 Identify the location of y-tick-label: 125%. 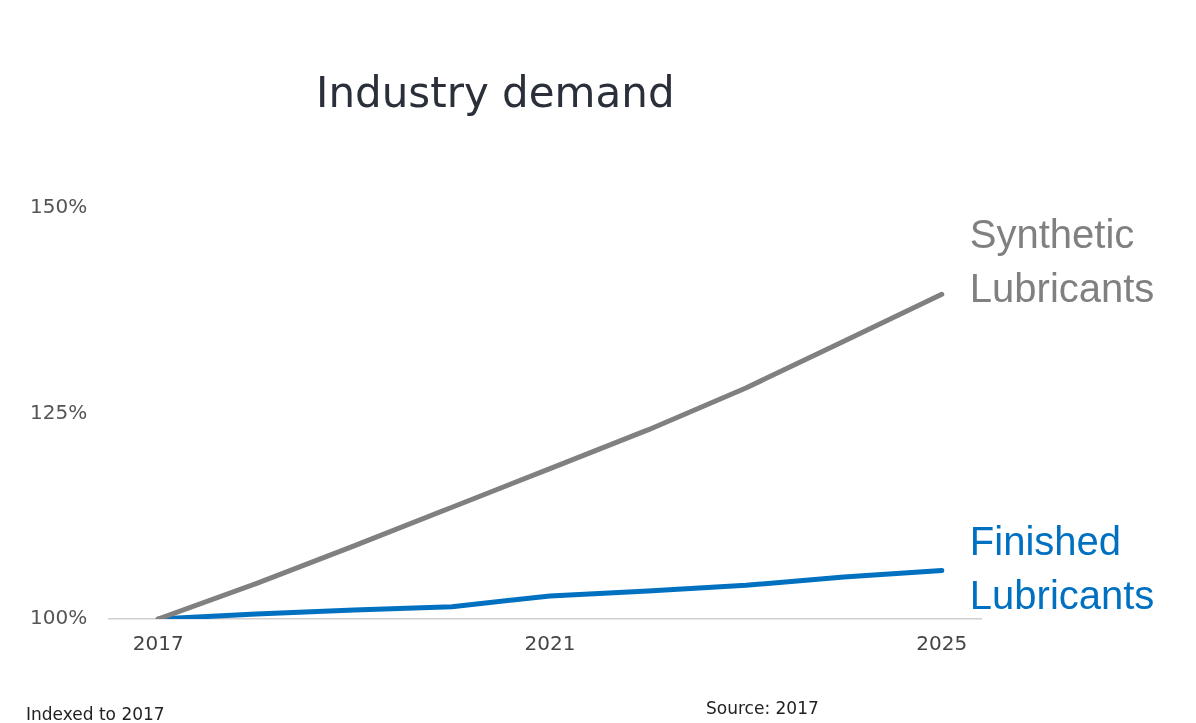
(58, 411).